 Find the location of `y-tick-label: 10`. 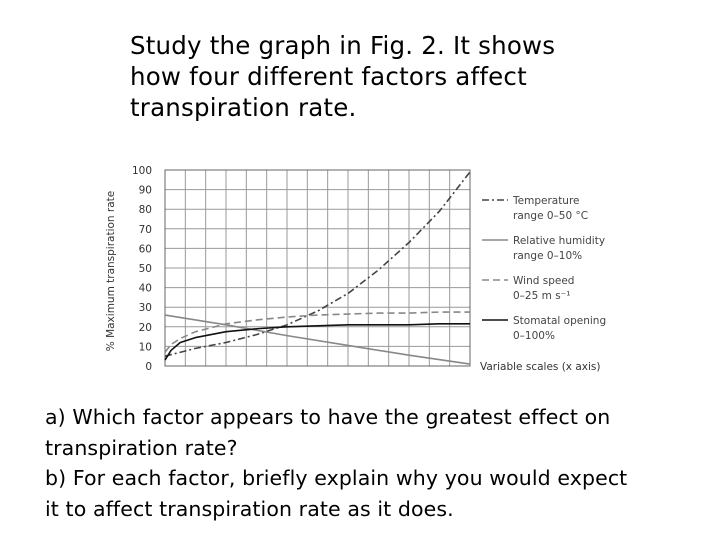

y-tick-label: 10 is located at coordinates (145, 347).